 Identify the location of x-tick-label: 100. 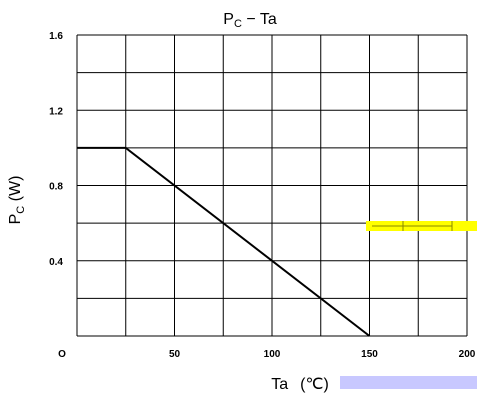
(272, 354).